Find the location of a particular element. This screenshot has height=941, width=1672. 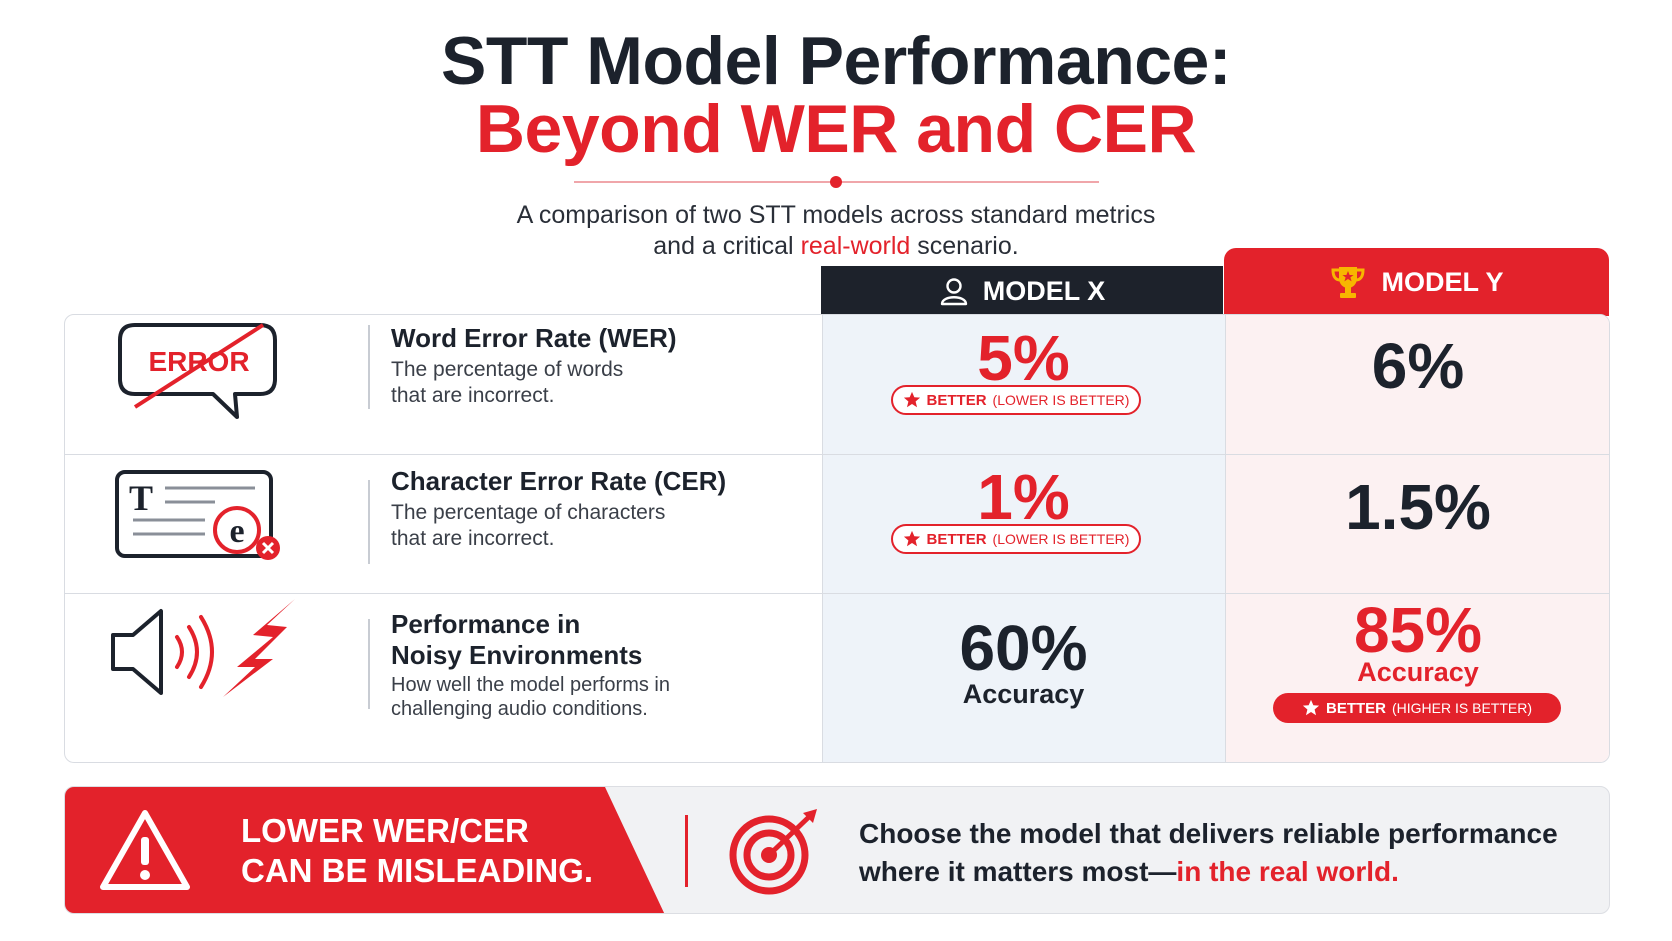

row-title: Word Error Rate (WER) is located at coordinates (534, 338).